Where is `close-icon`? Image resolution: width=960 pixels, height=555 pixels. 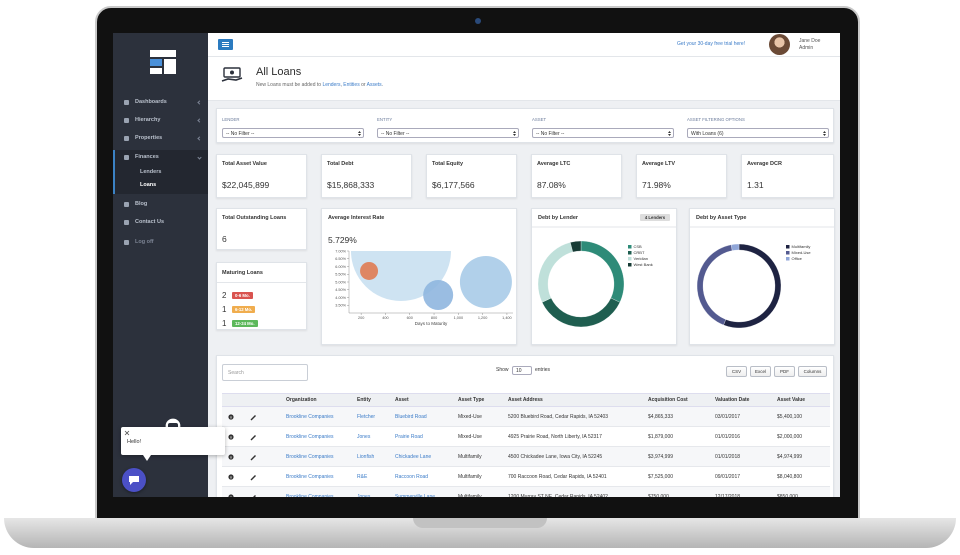 close-icon is located at coordinates (127, 433).